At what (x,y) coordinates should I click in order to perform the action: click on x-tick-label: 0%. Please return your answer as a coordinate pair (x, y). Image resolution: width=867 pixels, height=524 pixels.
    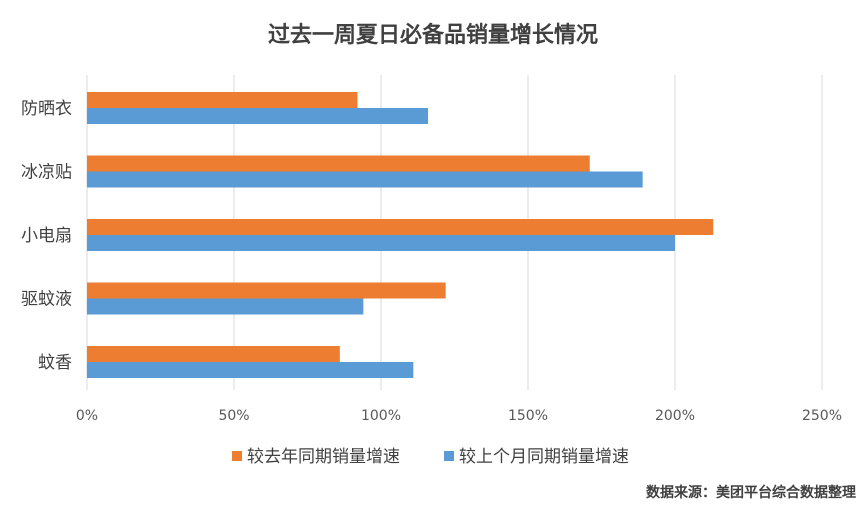
    Looking at the image, I should click on (87, 416).